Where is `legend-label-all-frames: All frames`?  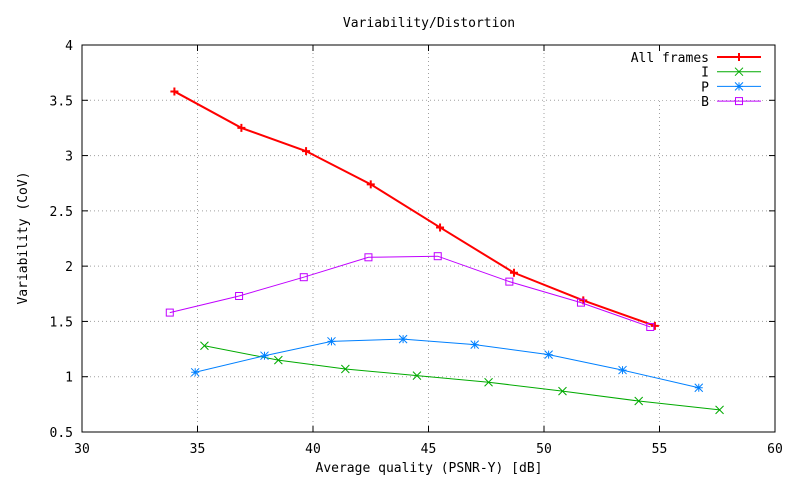 legend-label-all-frames: All frames is located at coordinates (670, 58).